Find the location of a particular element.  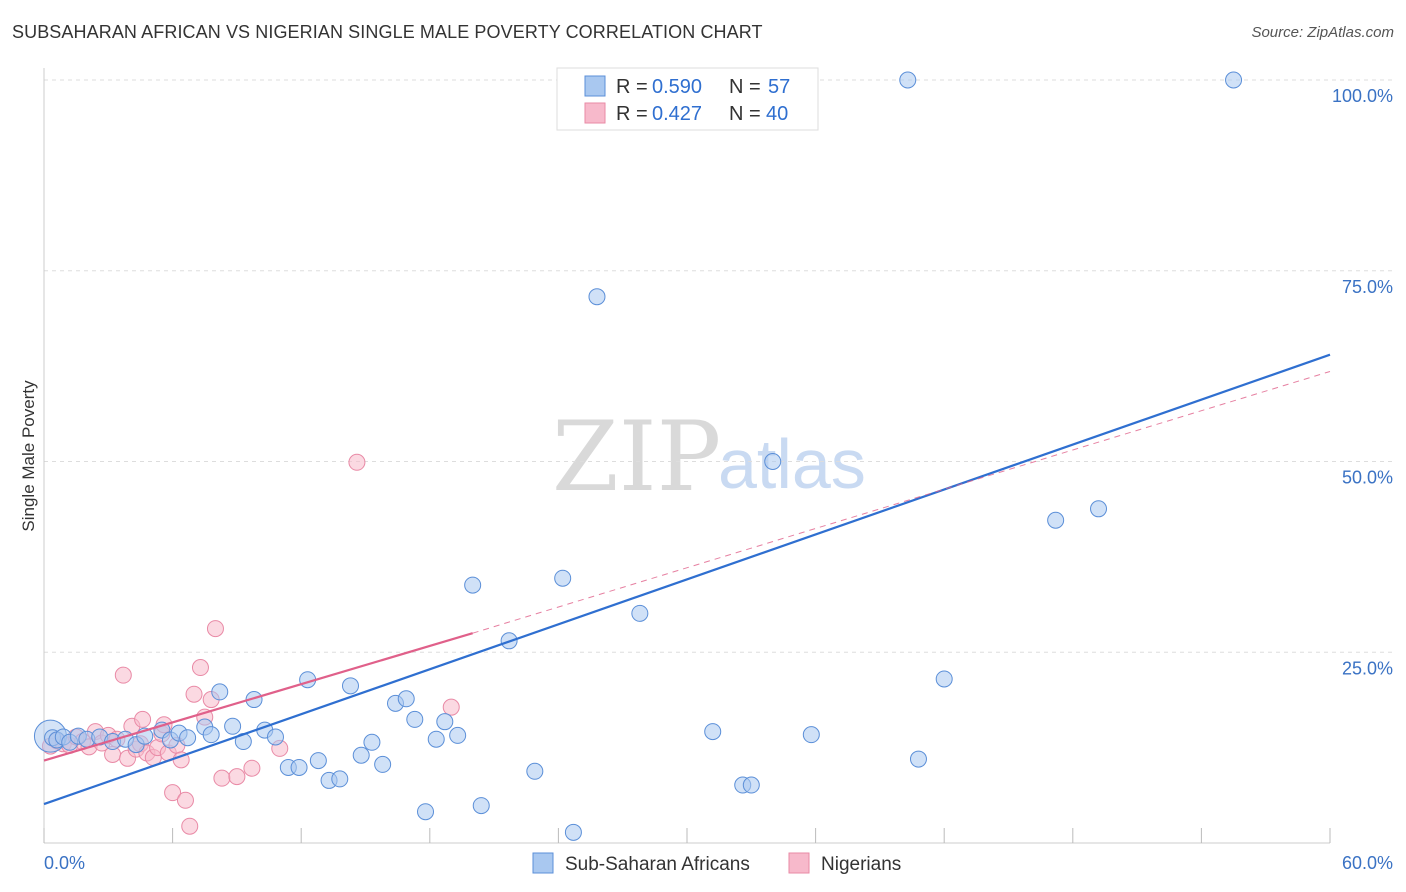

legend-top: R = 0.590 N = 57 R = 0.427 N = 40 is located at coordinates (687, 99).